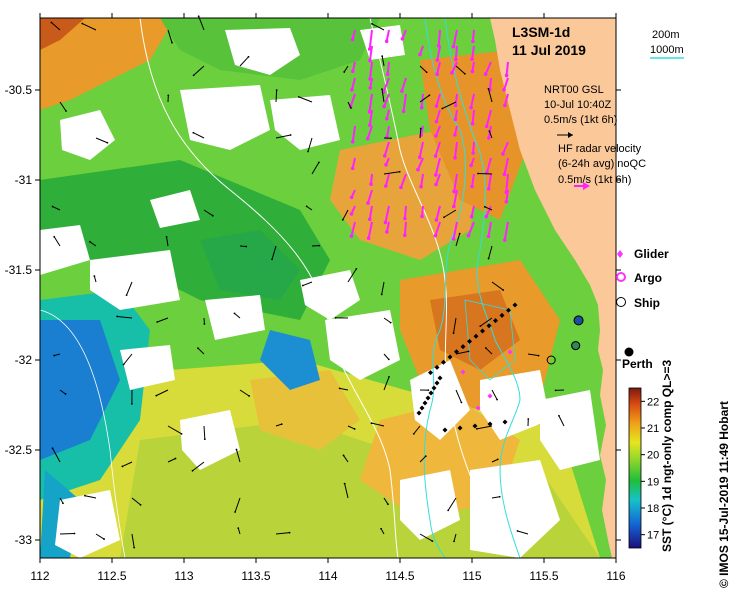 This screenshot has height=592, width=739. Describe the element at coordinates (666, 35) in the screenshot. I see `contour-200m-label: 200m` at that location.